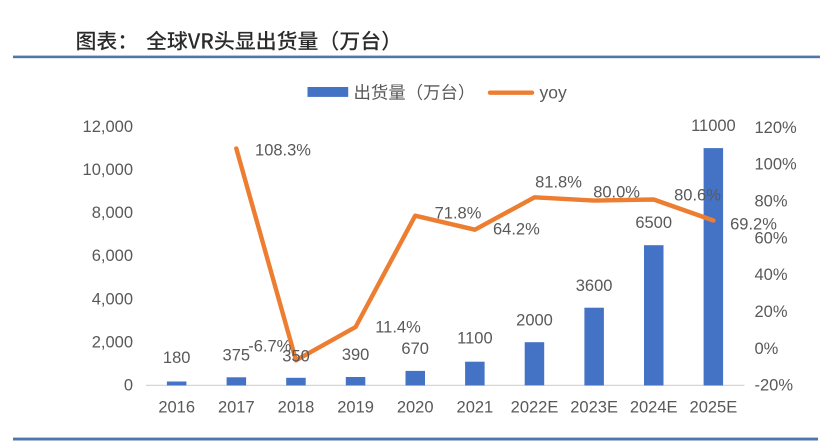 This screenshot has width=825, height=448. What do you see at coordinates (269, 346) in the screenshot?
I see `svg-text: -6.7%` at bounding box center [269, 346].